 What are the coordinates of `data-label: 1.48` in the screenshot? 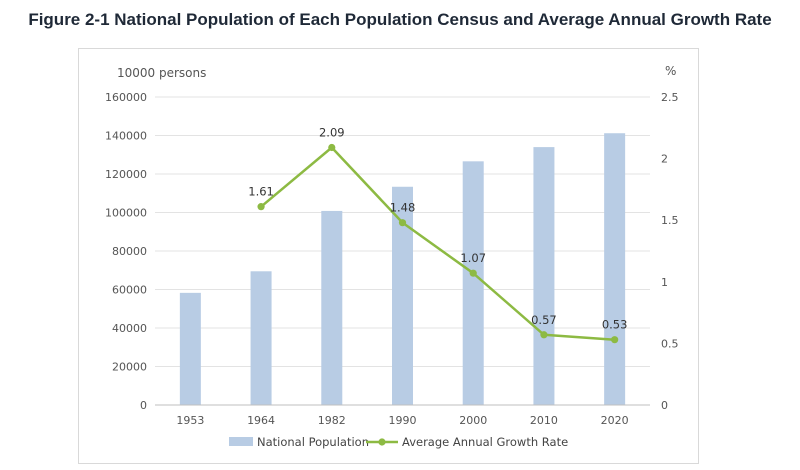 It's located at (403, 208).